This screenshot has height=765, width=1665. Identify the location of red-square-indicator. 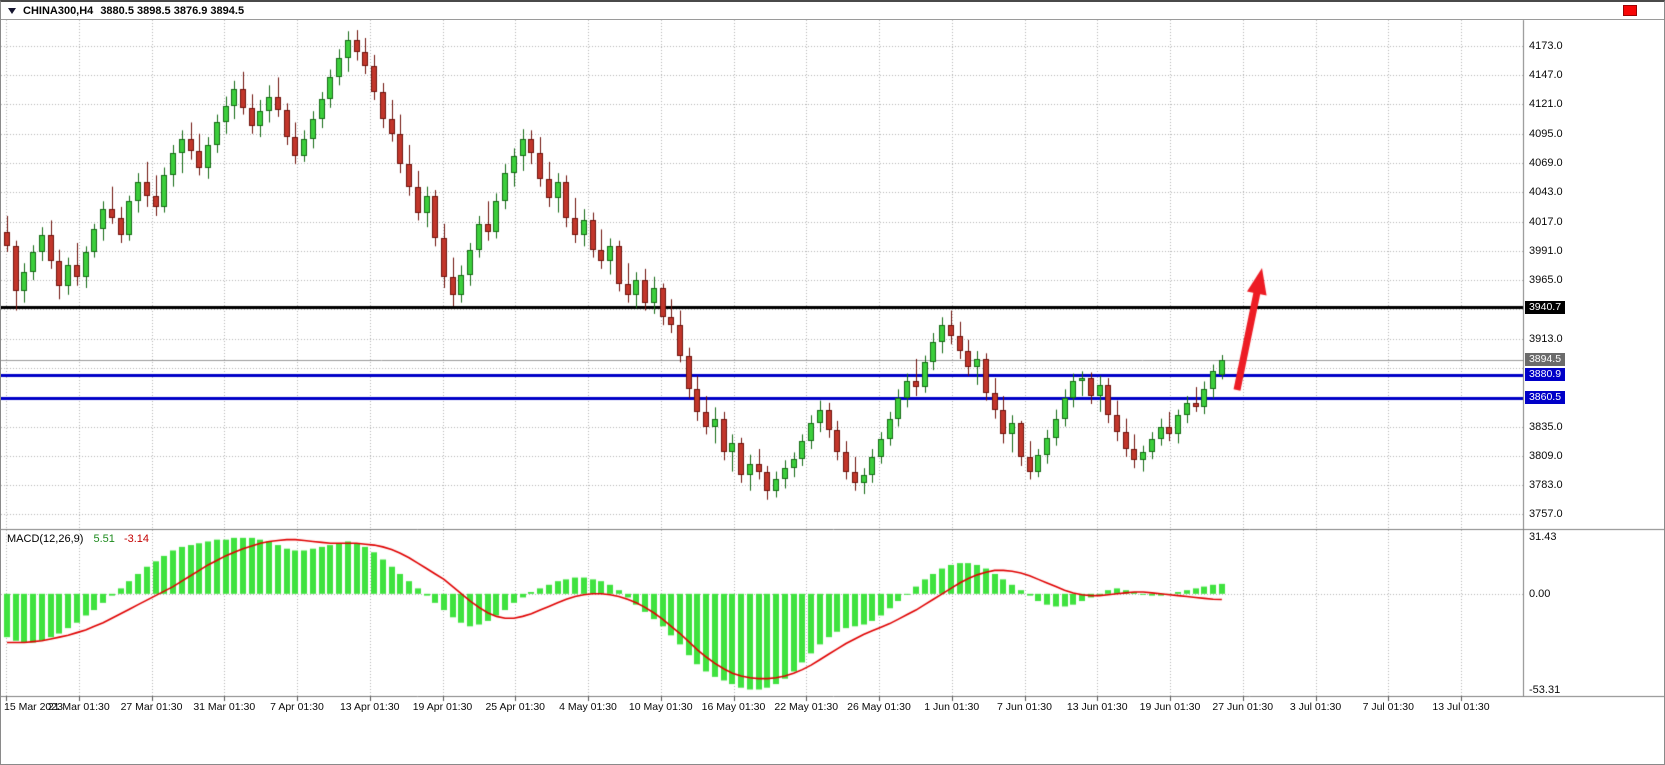
(1630, 10).